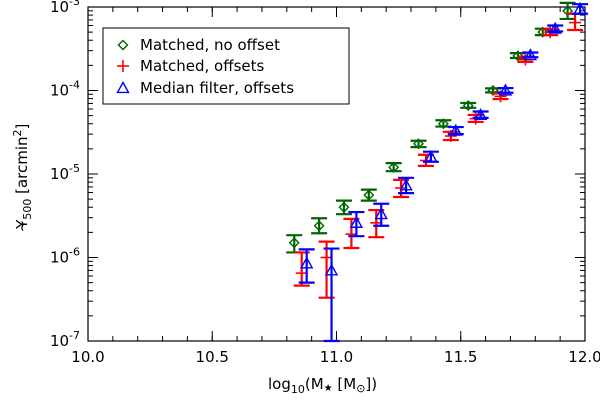 This screenshot has width=600, height=402. I want to click on y-axis-title-text: ~Y500 [arcmin2], so click(22, 178).